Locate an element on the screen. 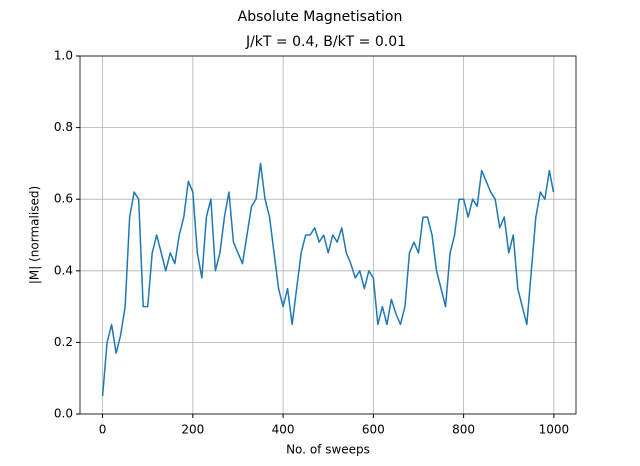  y-axis-label: |M| (normalised) is located at coordinates (35, 235).